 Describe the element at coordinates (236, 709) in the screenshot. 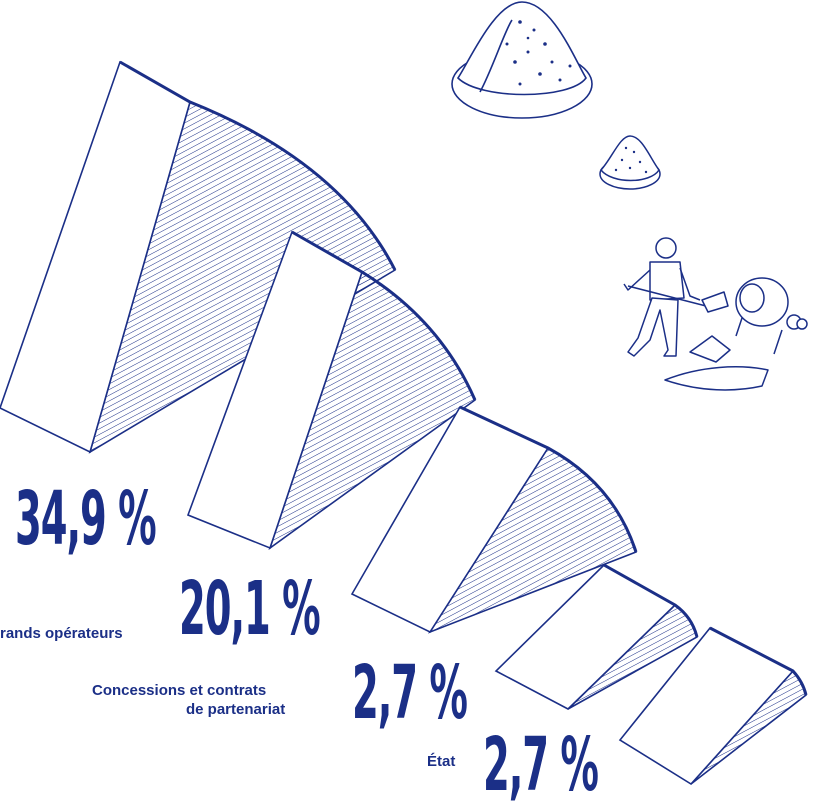

I see `category-label-2-line2: de partenariat` at that location.